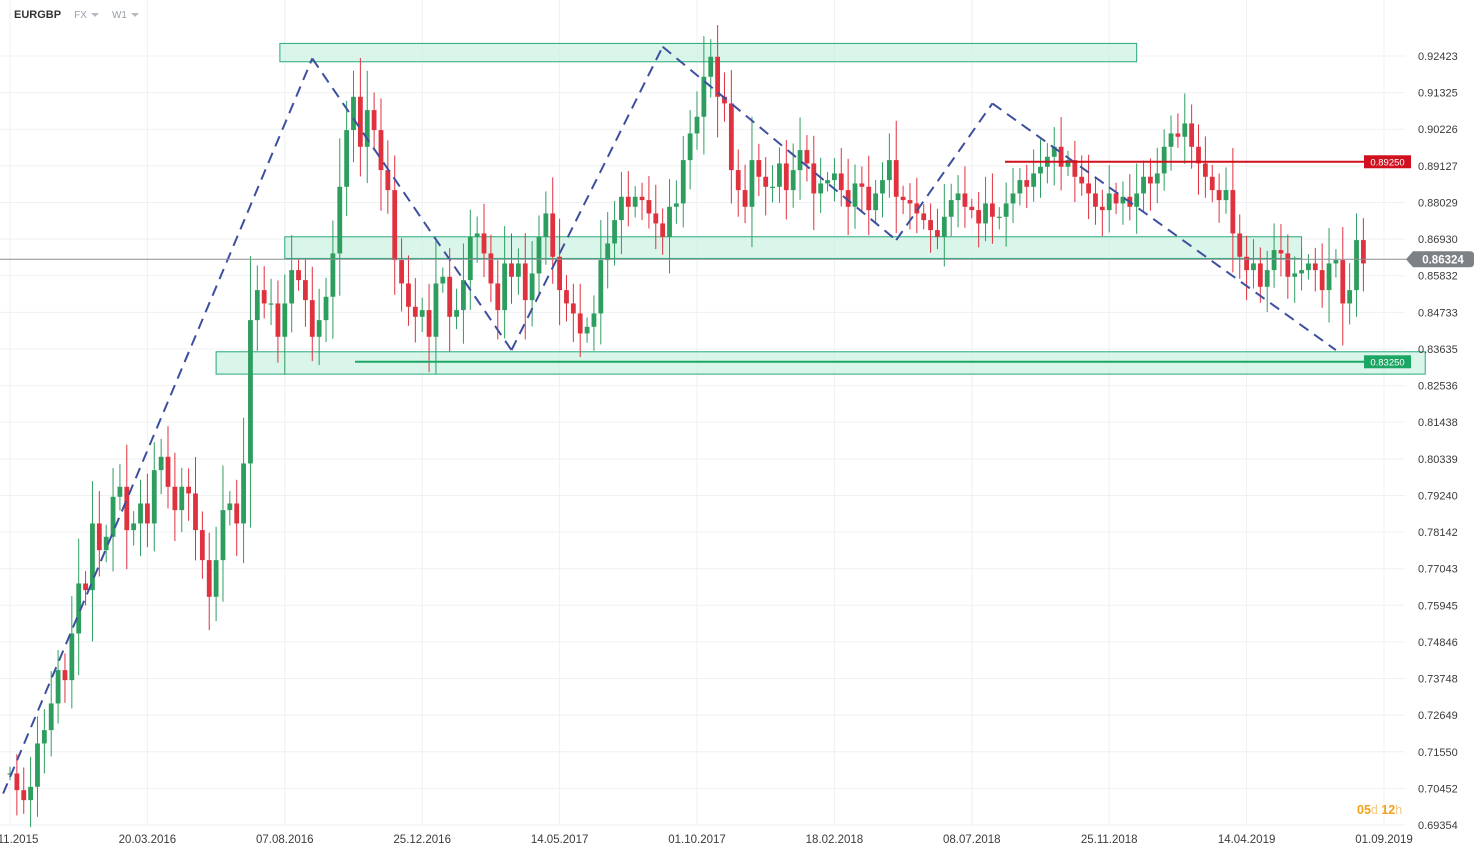 The width and height of the screenshot is (1480, 853). I want to click on level-tag-red, so click(1387, 162).